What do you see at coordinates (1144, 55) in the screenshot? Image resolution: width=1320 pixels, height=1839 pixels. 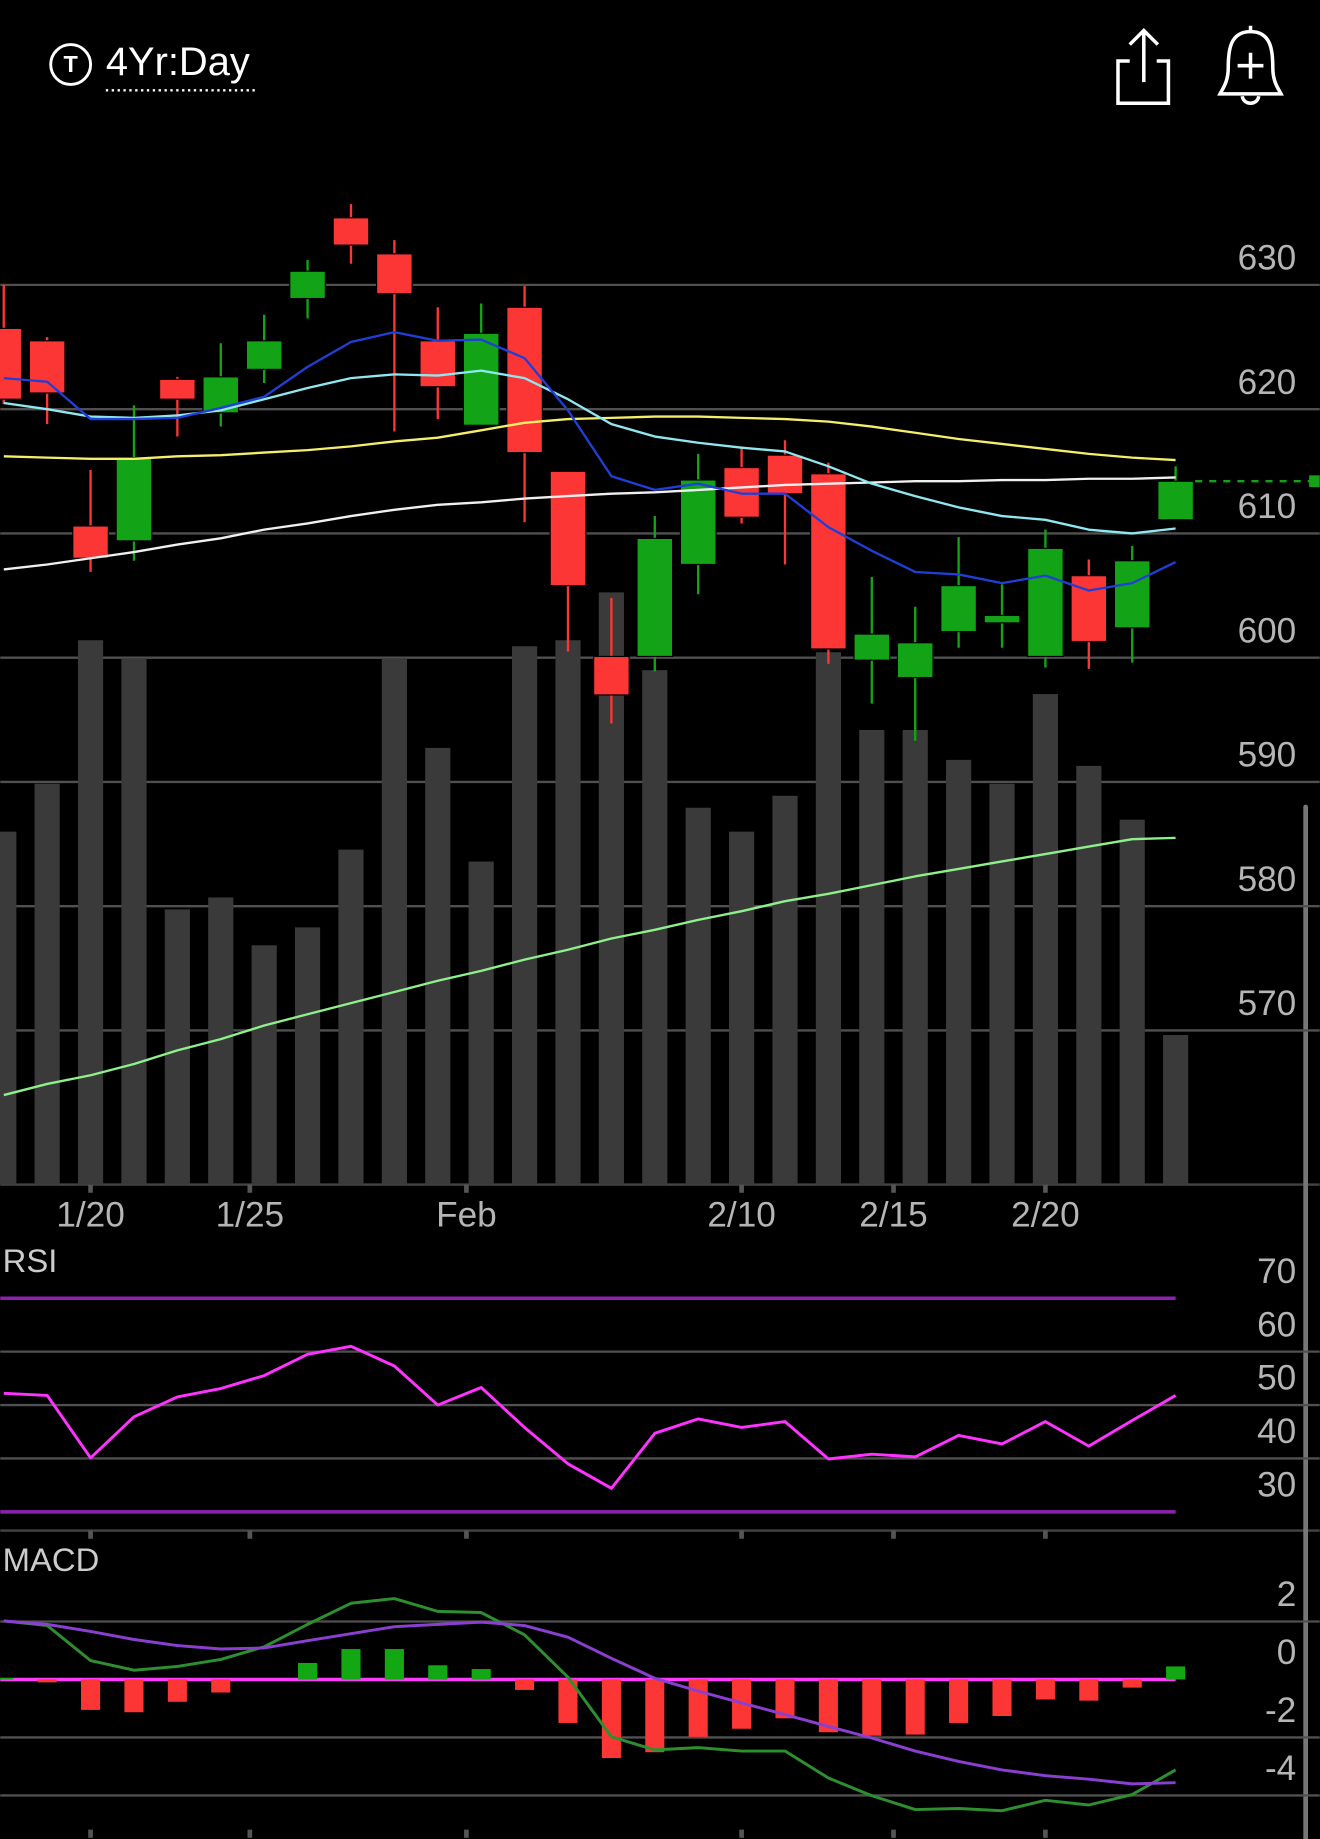 I see `share-arrow` at bounding box center [1144, 55].